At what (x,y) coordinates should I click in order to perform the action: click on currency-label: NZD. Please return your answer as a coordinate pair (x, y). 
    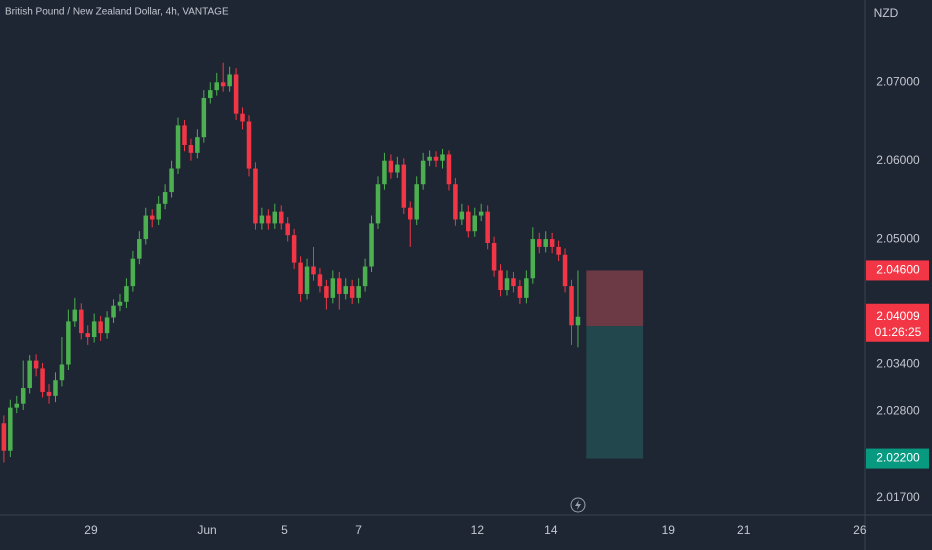
    Looking at the image, I should click on (886, 13).